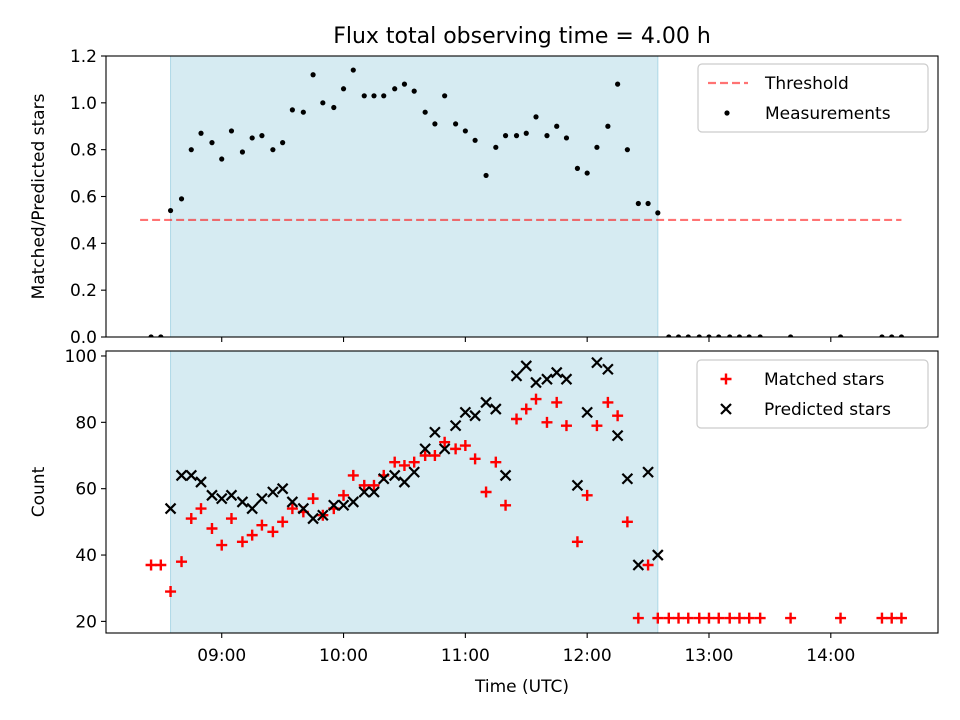 The image size is (960, 720). I want to click on y-tick-label: 0.8, so click(83, 151).